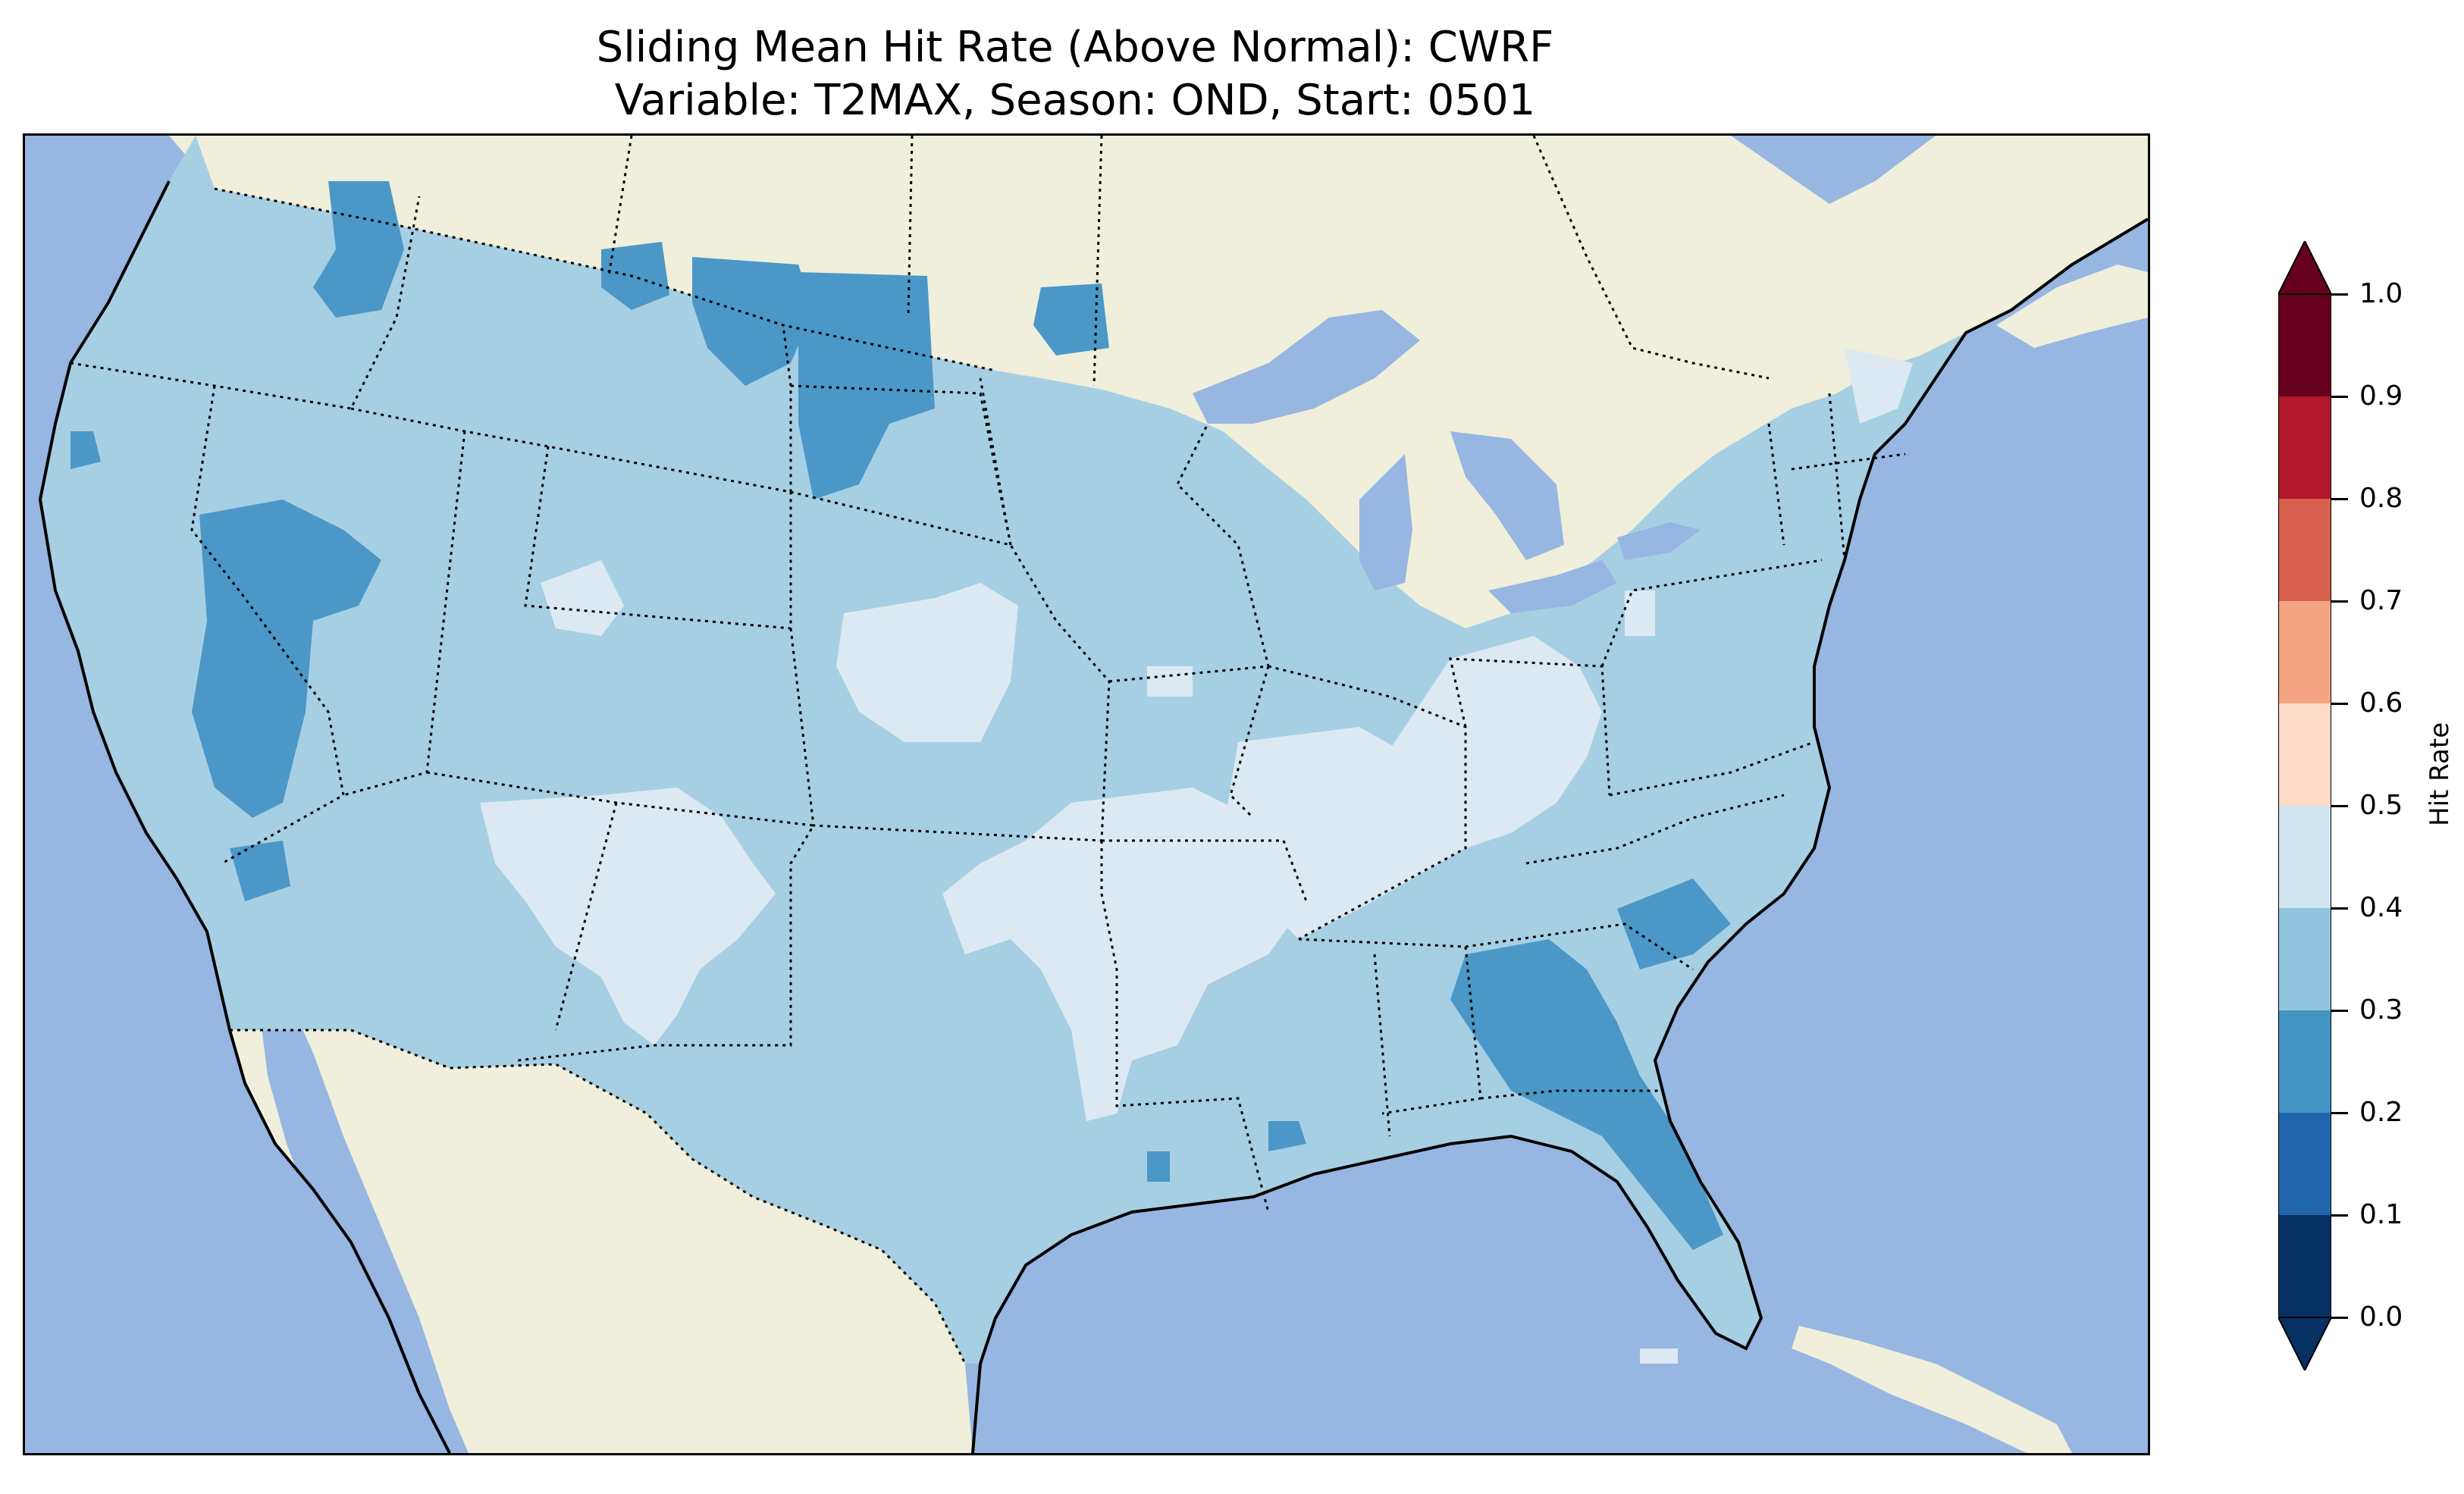 The width and height of the screenshot is (2464, 1494). What do you see at coordinates (1932, 1389) in the screenshot?
I see `cuba-land` at bounding box center [1932, 1389].